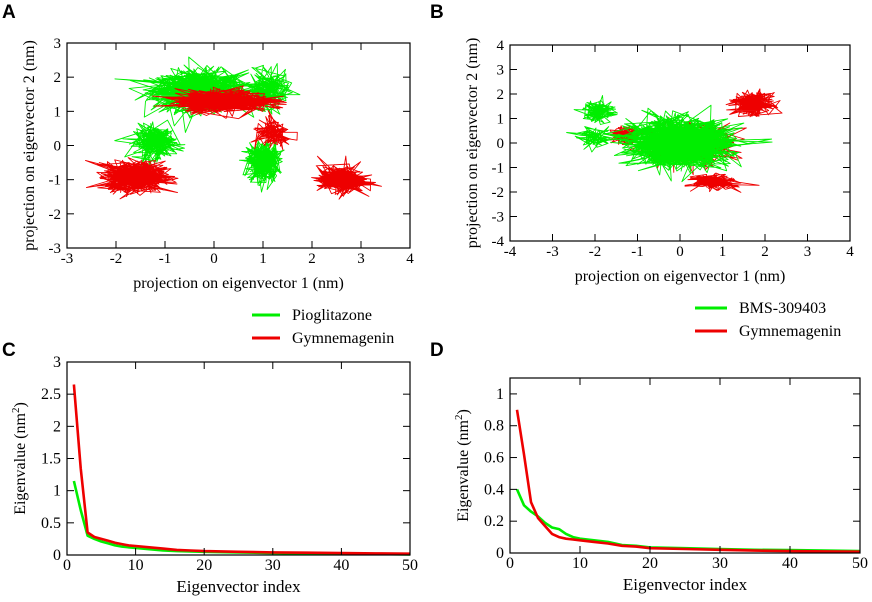  I want to click on y-axis-label-main: Eigenvalue (nm, so click(463, 470).